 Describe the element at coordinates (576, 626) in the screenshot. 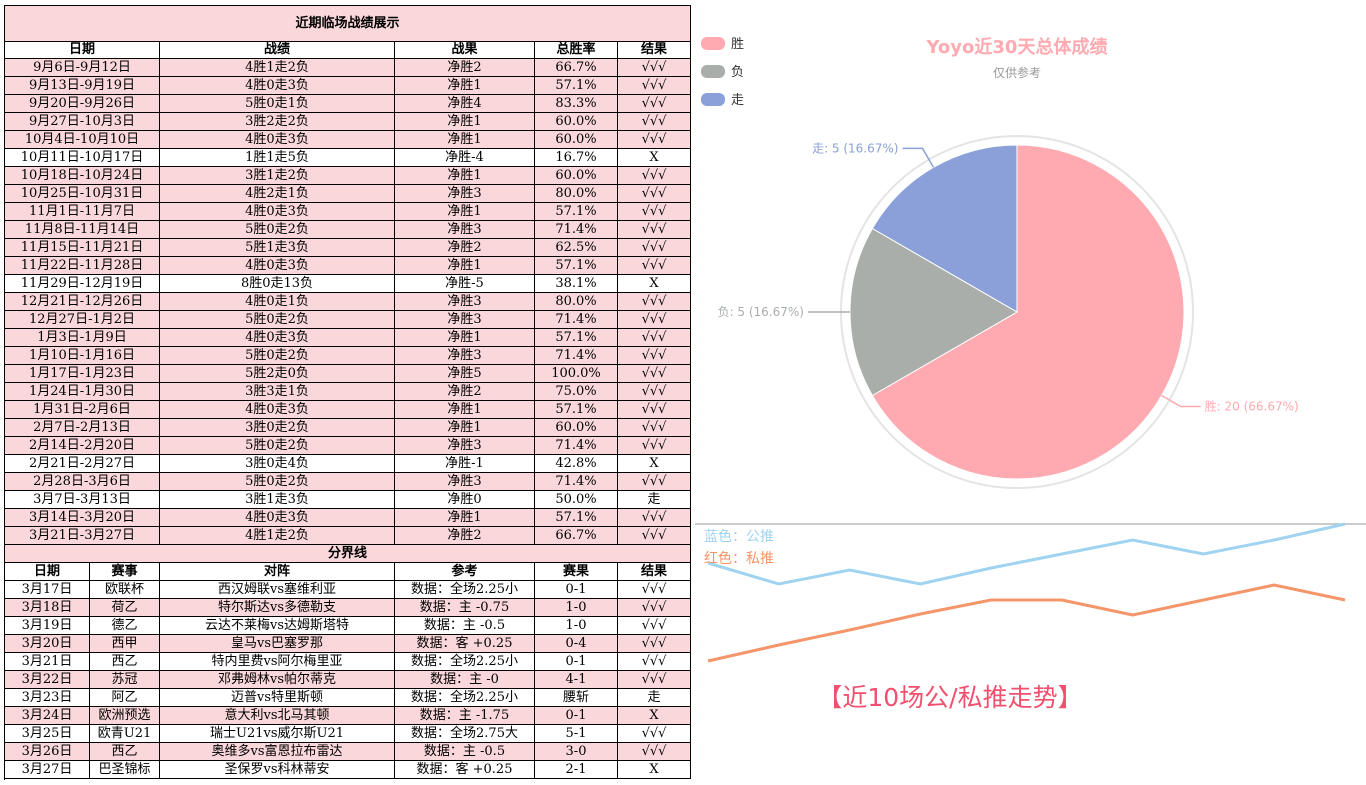

I see `table-cell: 1-0` at that location.